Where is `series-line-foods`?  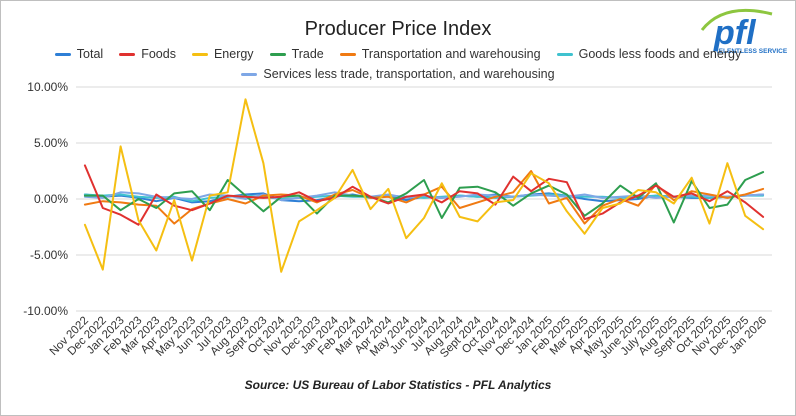
series-line-foods is located at coordinates (424, 195).